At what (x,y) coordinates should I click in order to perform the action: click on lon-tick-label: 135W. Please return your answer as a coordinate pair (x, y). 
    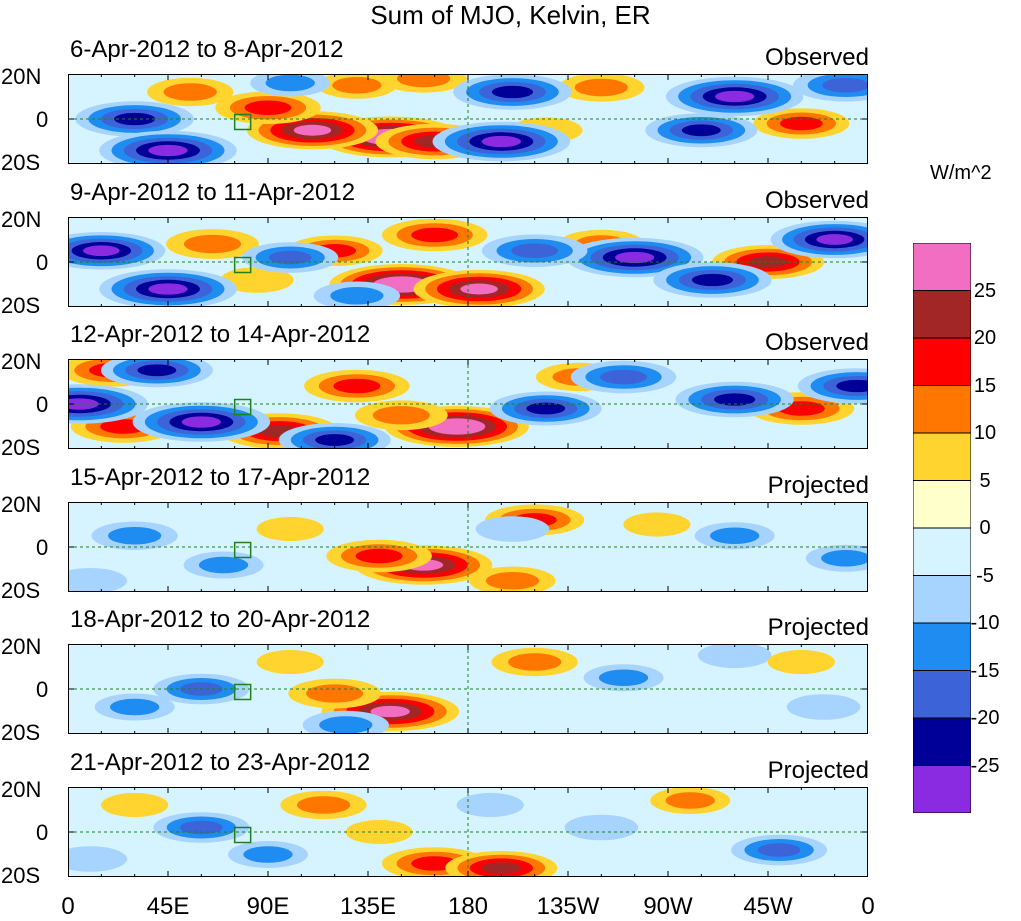
    Looking at the image, I should click on (568, 906).